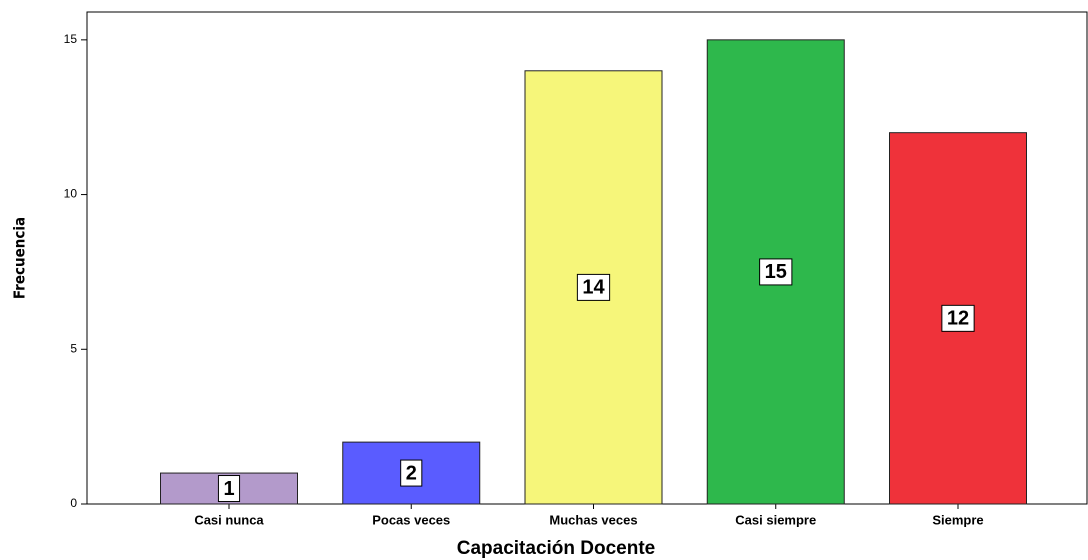  I want to click on x-tick-label: Pocas veces, so click(411, 519).